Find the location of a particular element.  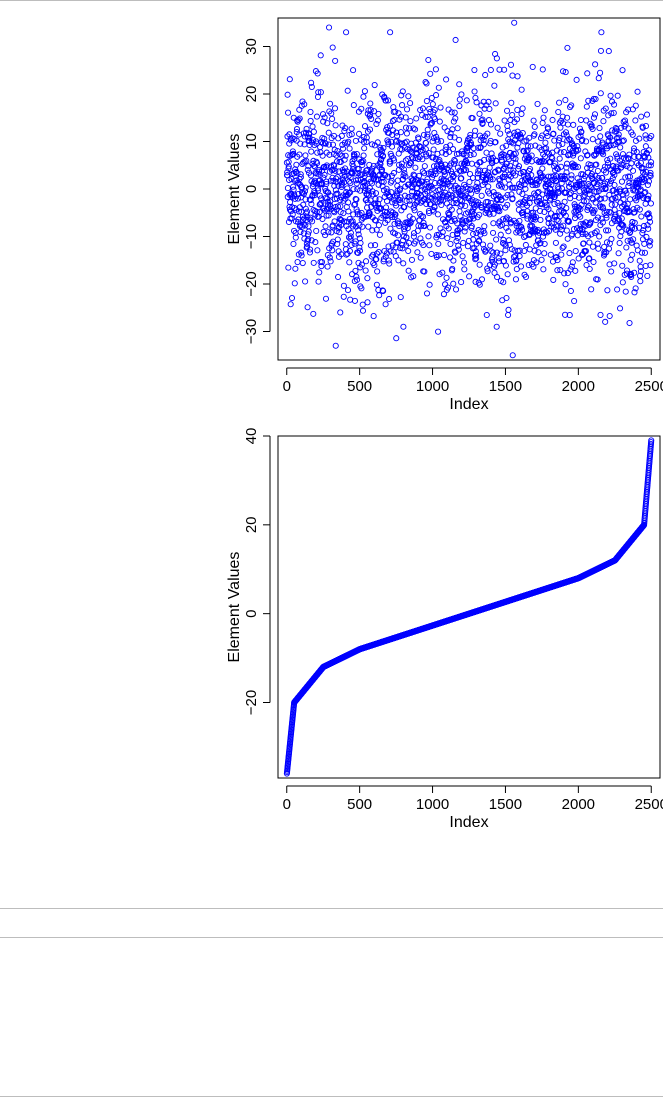

y-tick-label: 30 is located at coordinates (251, 46).